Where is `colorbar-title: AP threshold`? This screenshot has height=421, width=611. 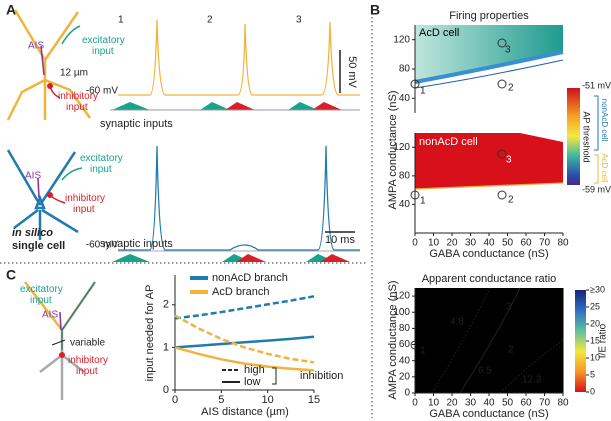
colorbar-title: AP threshold is located at coordinates (587, 136).